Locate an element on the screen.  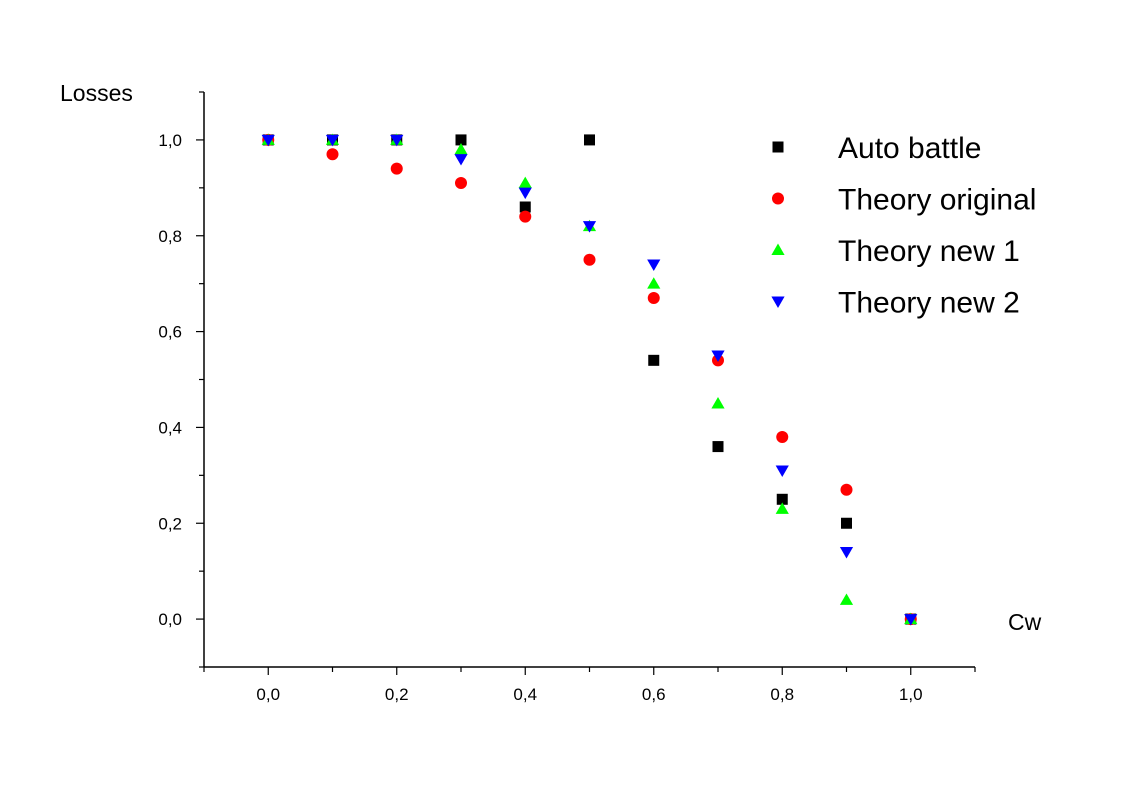
y-tick-label: 0,0 is located at coordinates (170, 619).